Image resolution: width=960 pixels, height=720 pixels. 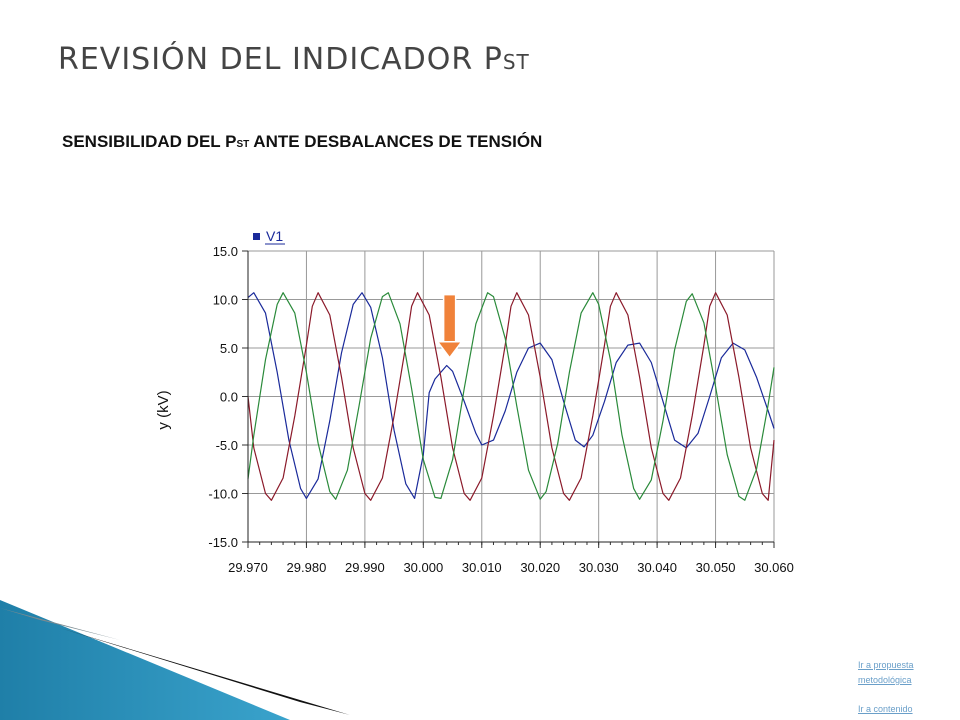 I want to click on y-tick-label: -5.0, so click(x=227, y=445).